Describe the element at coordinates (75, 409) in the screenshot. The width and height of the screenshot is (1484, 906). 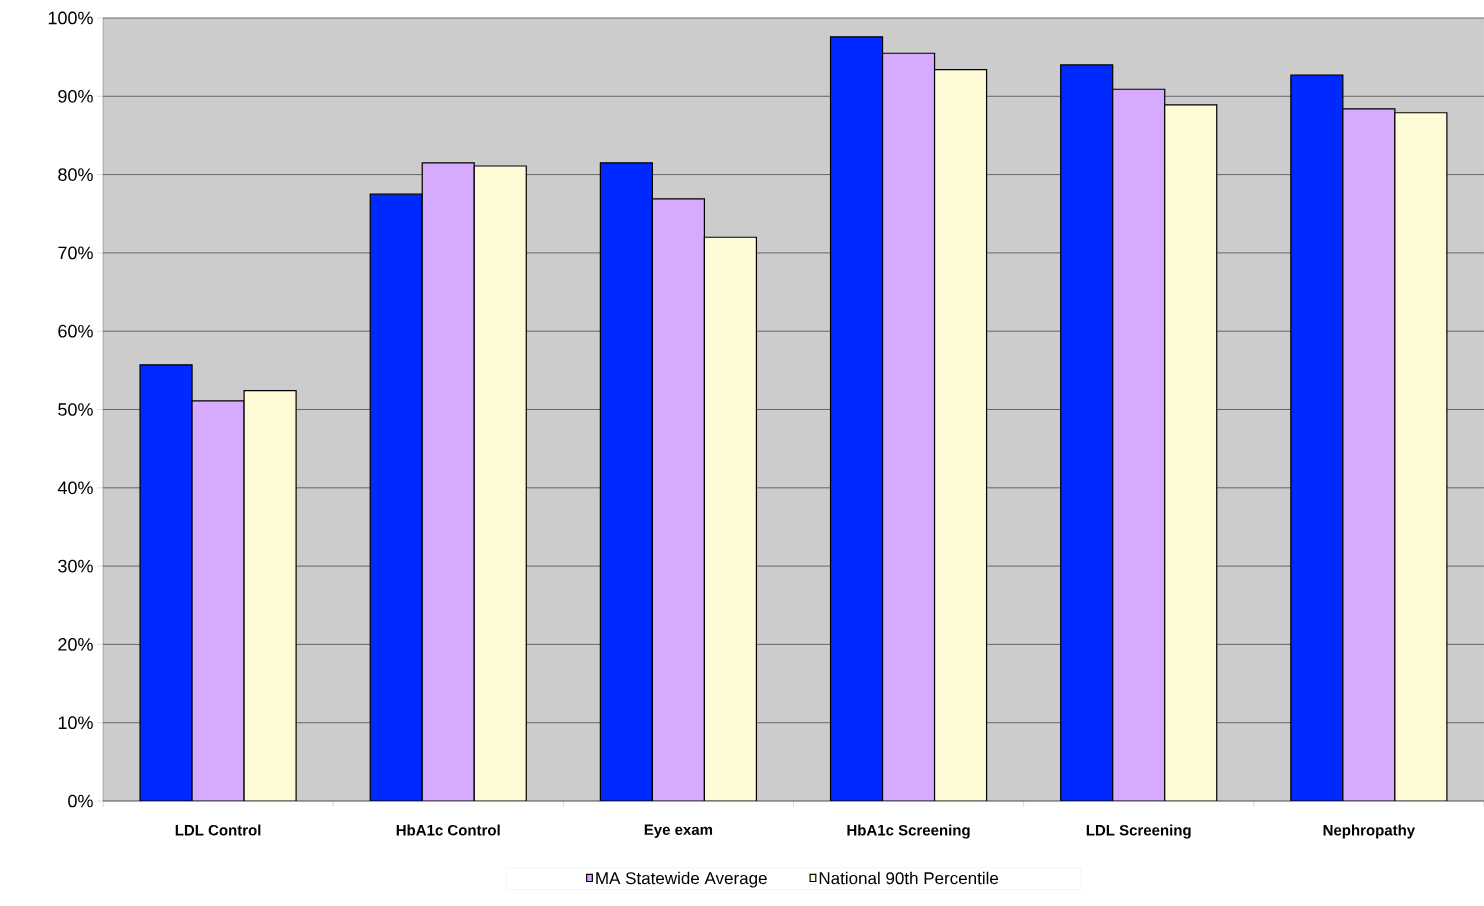
I see `y-tick-label: 50%` at that location.